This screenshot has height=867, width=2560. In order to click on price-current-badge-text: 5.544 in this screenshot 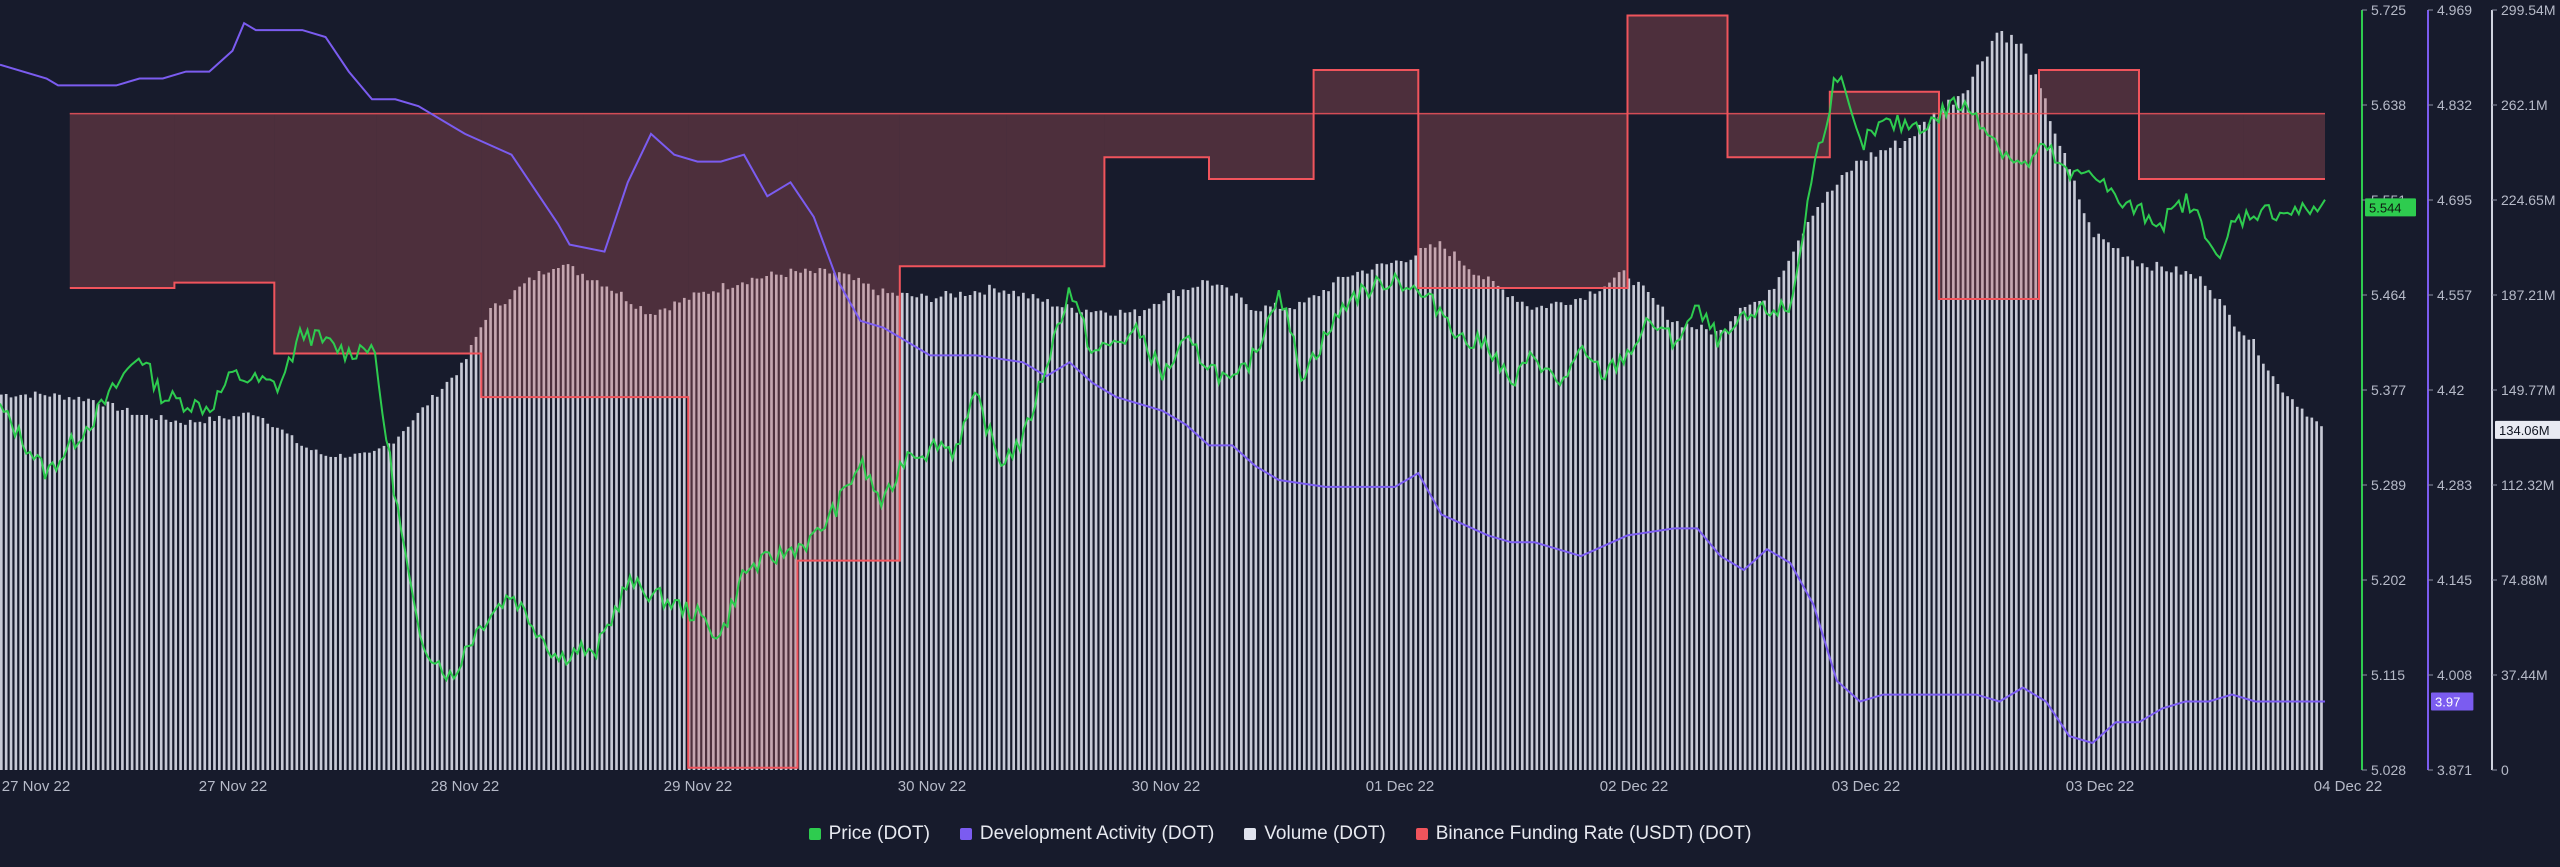, I will do `click(2385, 207)`.